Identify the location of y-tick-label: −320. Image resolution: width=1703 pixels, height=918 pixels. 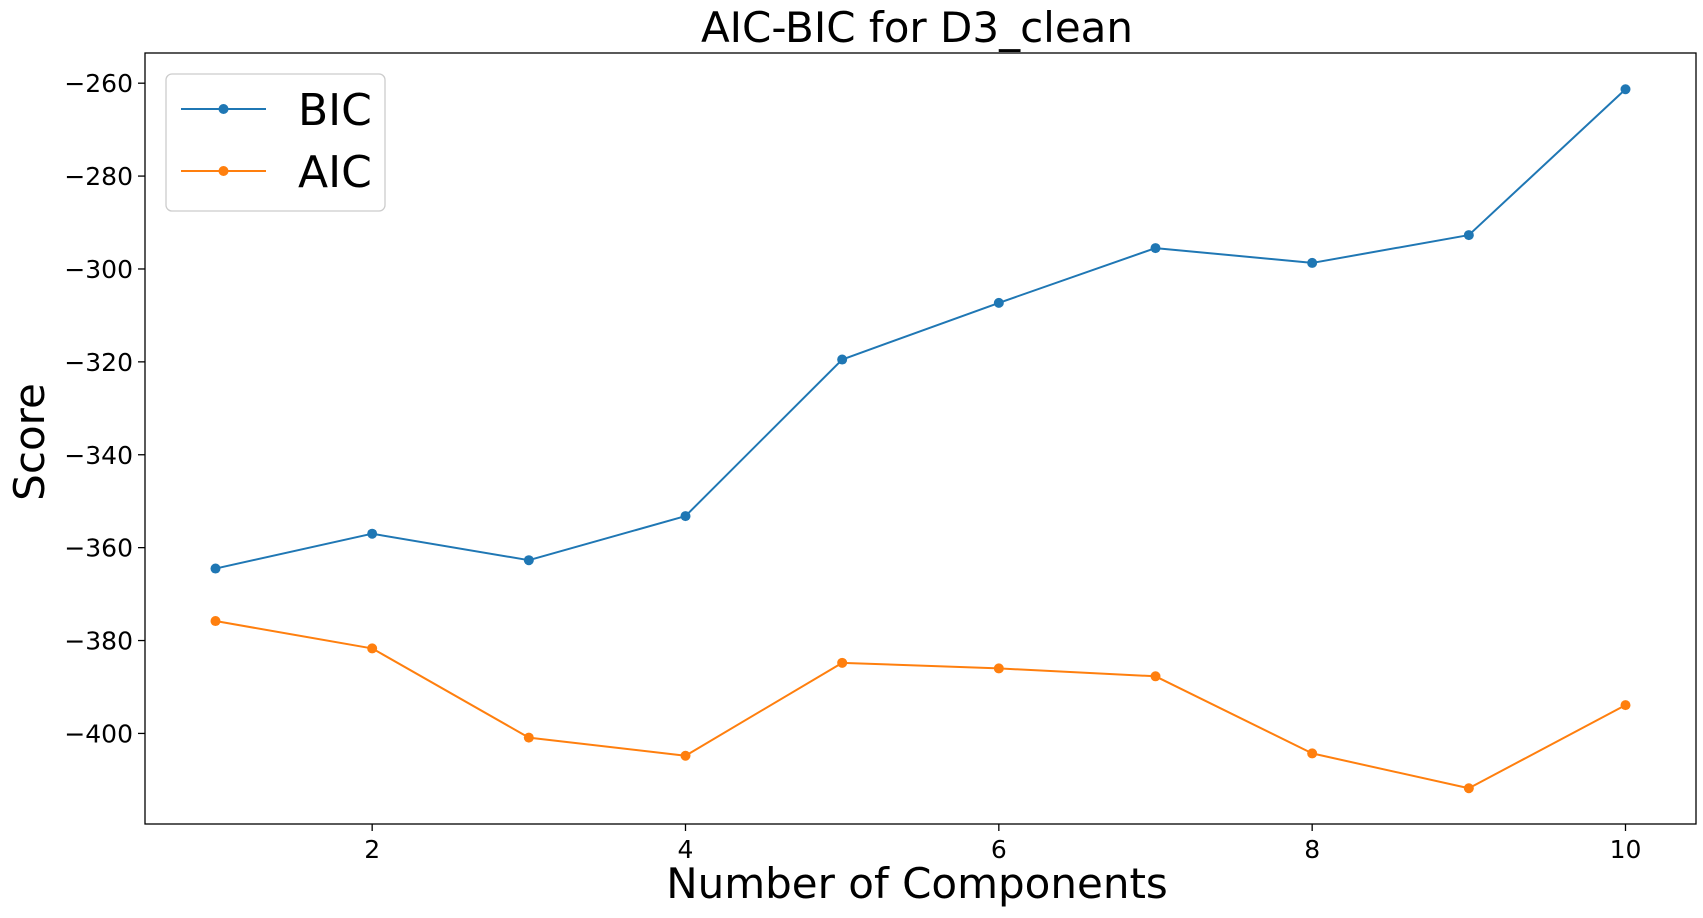
(98, 362).